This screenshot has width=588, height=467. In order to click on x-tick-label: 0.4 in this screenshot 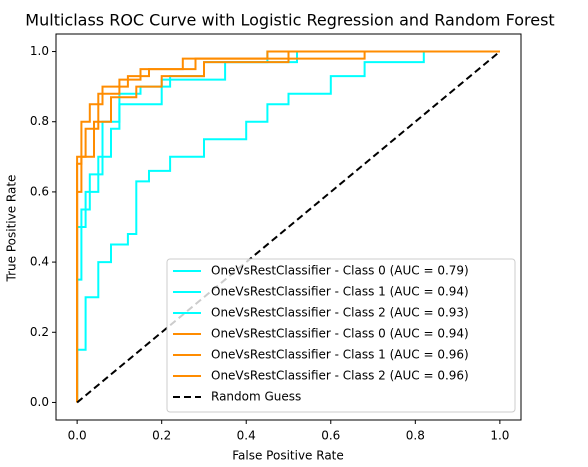, I will do `click(246, 436)`.